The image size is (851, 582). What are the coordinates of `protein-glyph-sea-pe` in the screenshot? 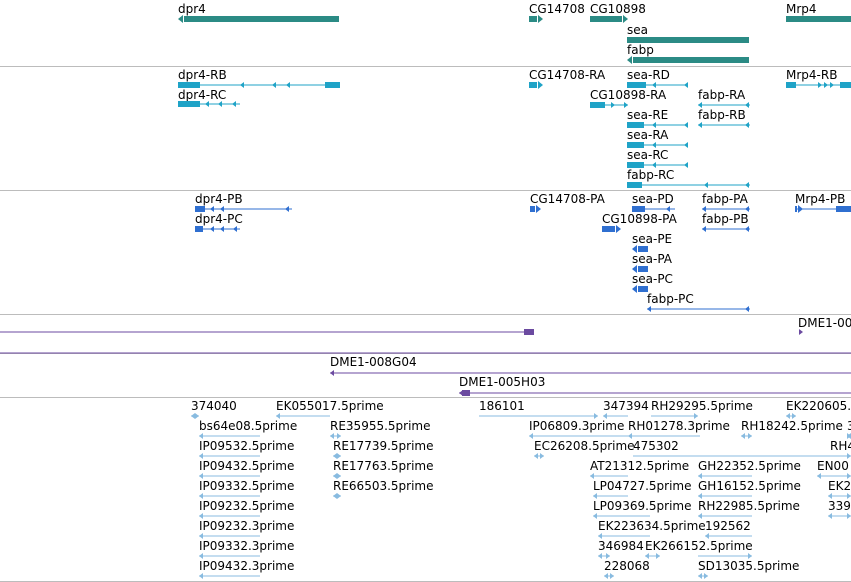 It's located at (643, 249).